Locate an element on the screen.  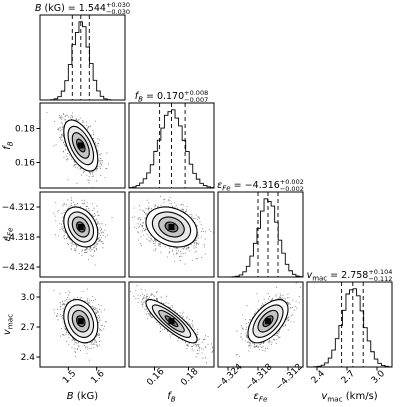
ylabel-eFe: εFe is located at coordinates (8, 234).